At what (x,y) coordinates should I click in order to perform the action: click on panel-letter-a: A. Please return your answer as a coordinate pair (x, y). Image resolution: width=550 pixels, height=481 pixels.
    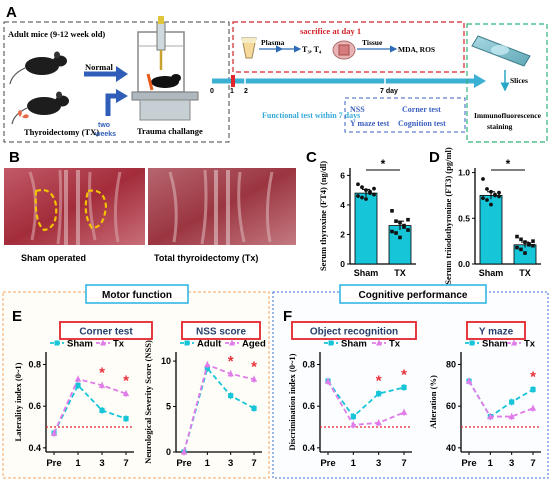
    Looking at the image, I should click on (11, 12).